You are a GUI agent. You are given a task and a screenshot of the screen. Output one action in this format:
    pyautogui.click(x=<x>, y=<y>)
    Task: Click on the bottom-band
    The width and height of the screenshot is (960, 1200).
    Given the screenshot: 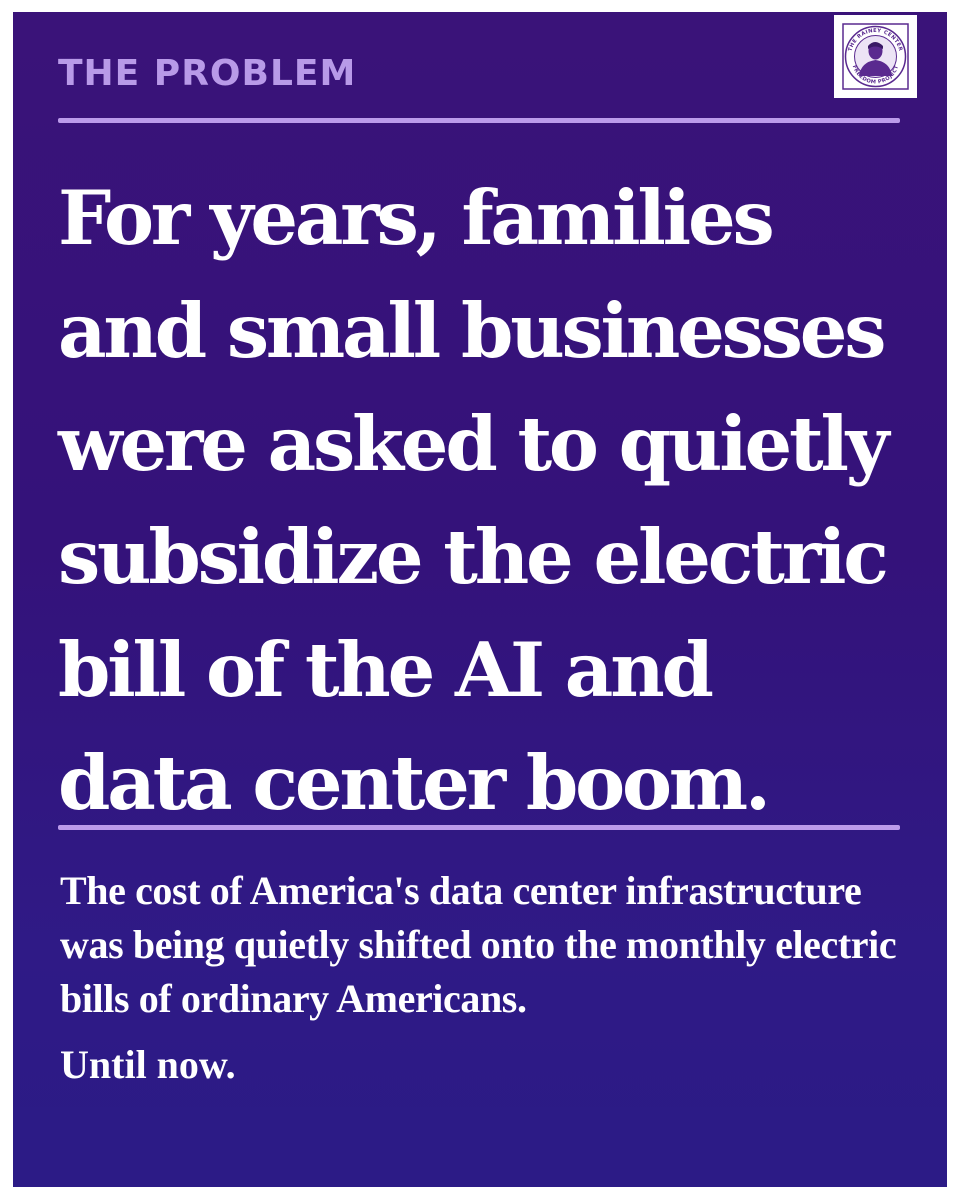 What is the action you would take?
    pyautogui.click(x=480, y=1147)
    